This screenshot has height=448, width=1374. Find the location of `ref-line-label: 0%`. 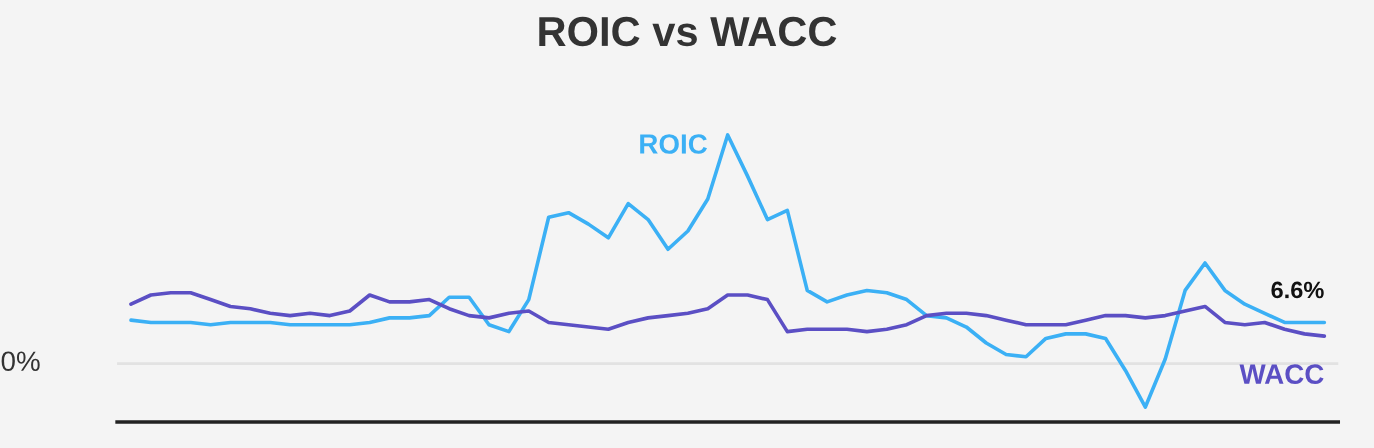

ref-line-label: 0% is located at coordinates (20, 361).